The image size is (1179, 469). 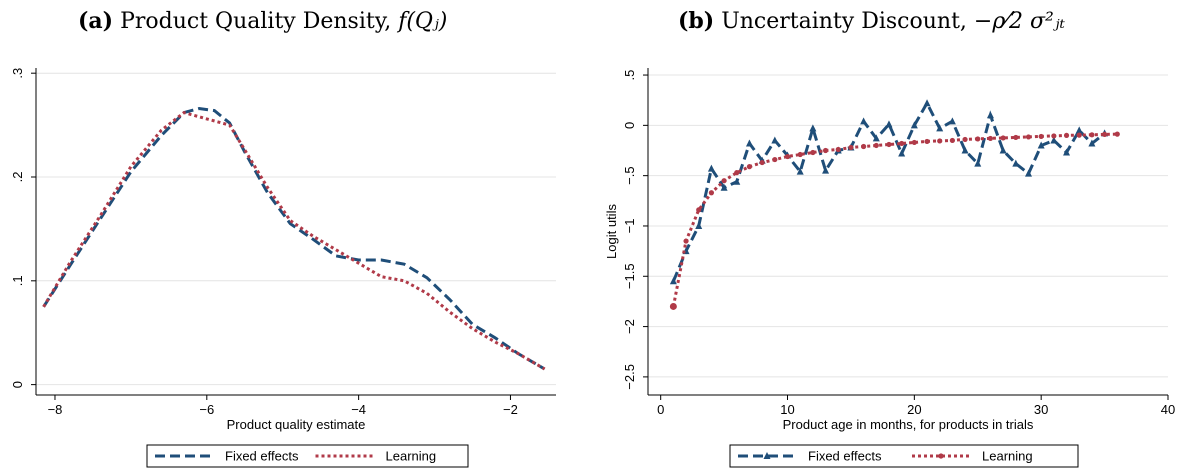 I want to click on y-tick-label-b-0: .5, so click(x=629, y=75).